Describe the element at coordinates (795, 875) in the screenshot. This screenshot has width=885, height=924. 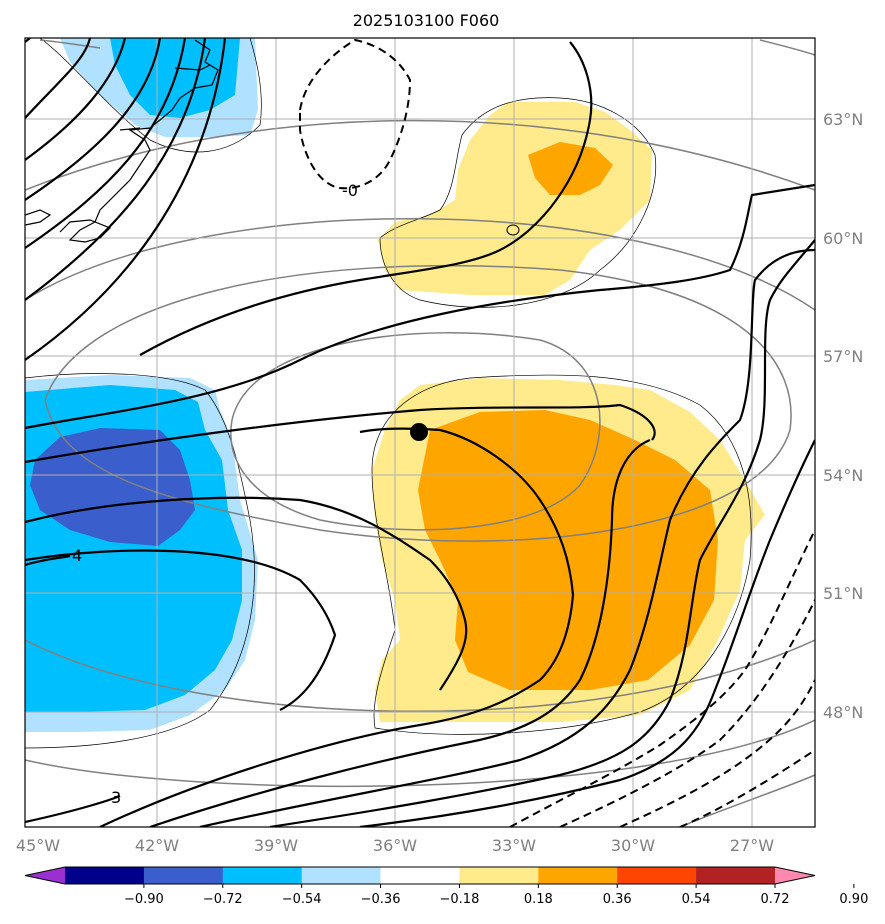
I see `colorbar-extend-max` at that location.